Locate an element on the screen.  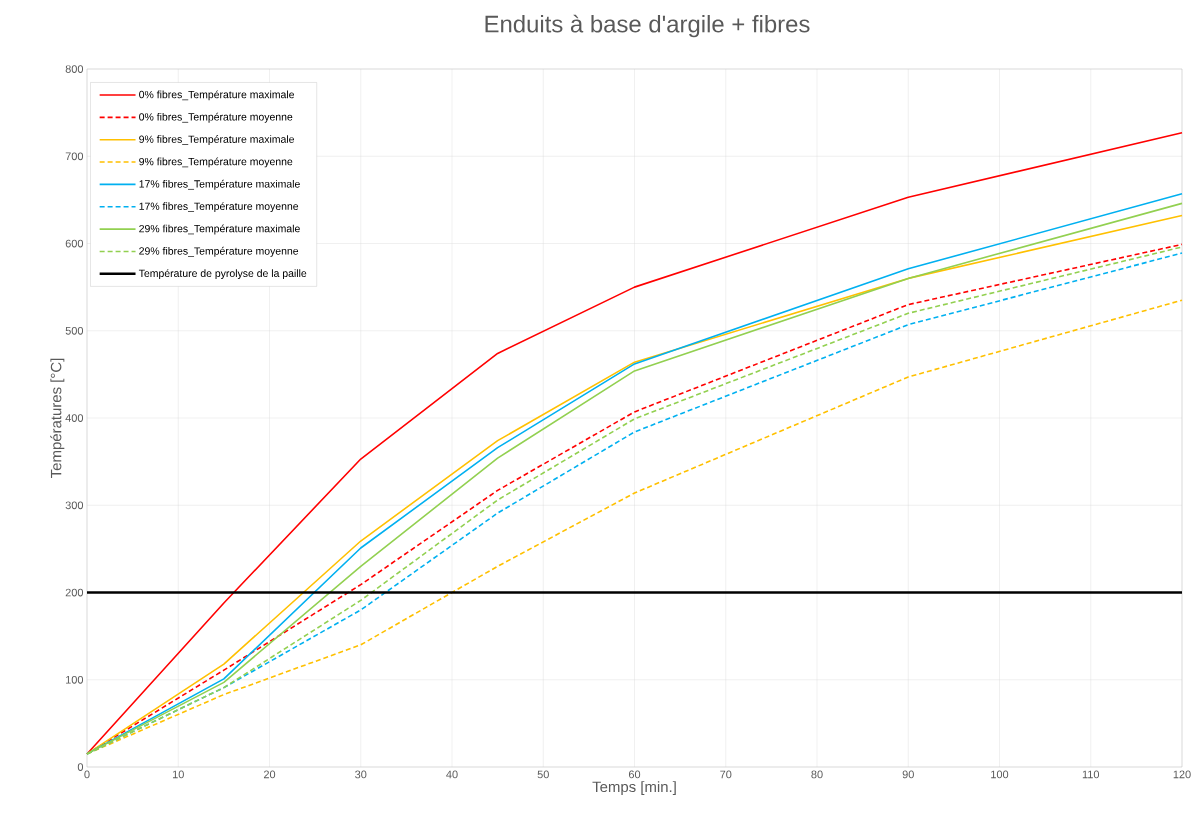
x-tick-label: 30 is located at coordinates (361, 774).